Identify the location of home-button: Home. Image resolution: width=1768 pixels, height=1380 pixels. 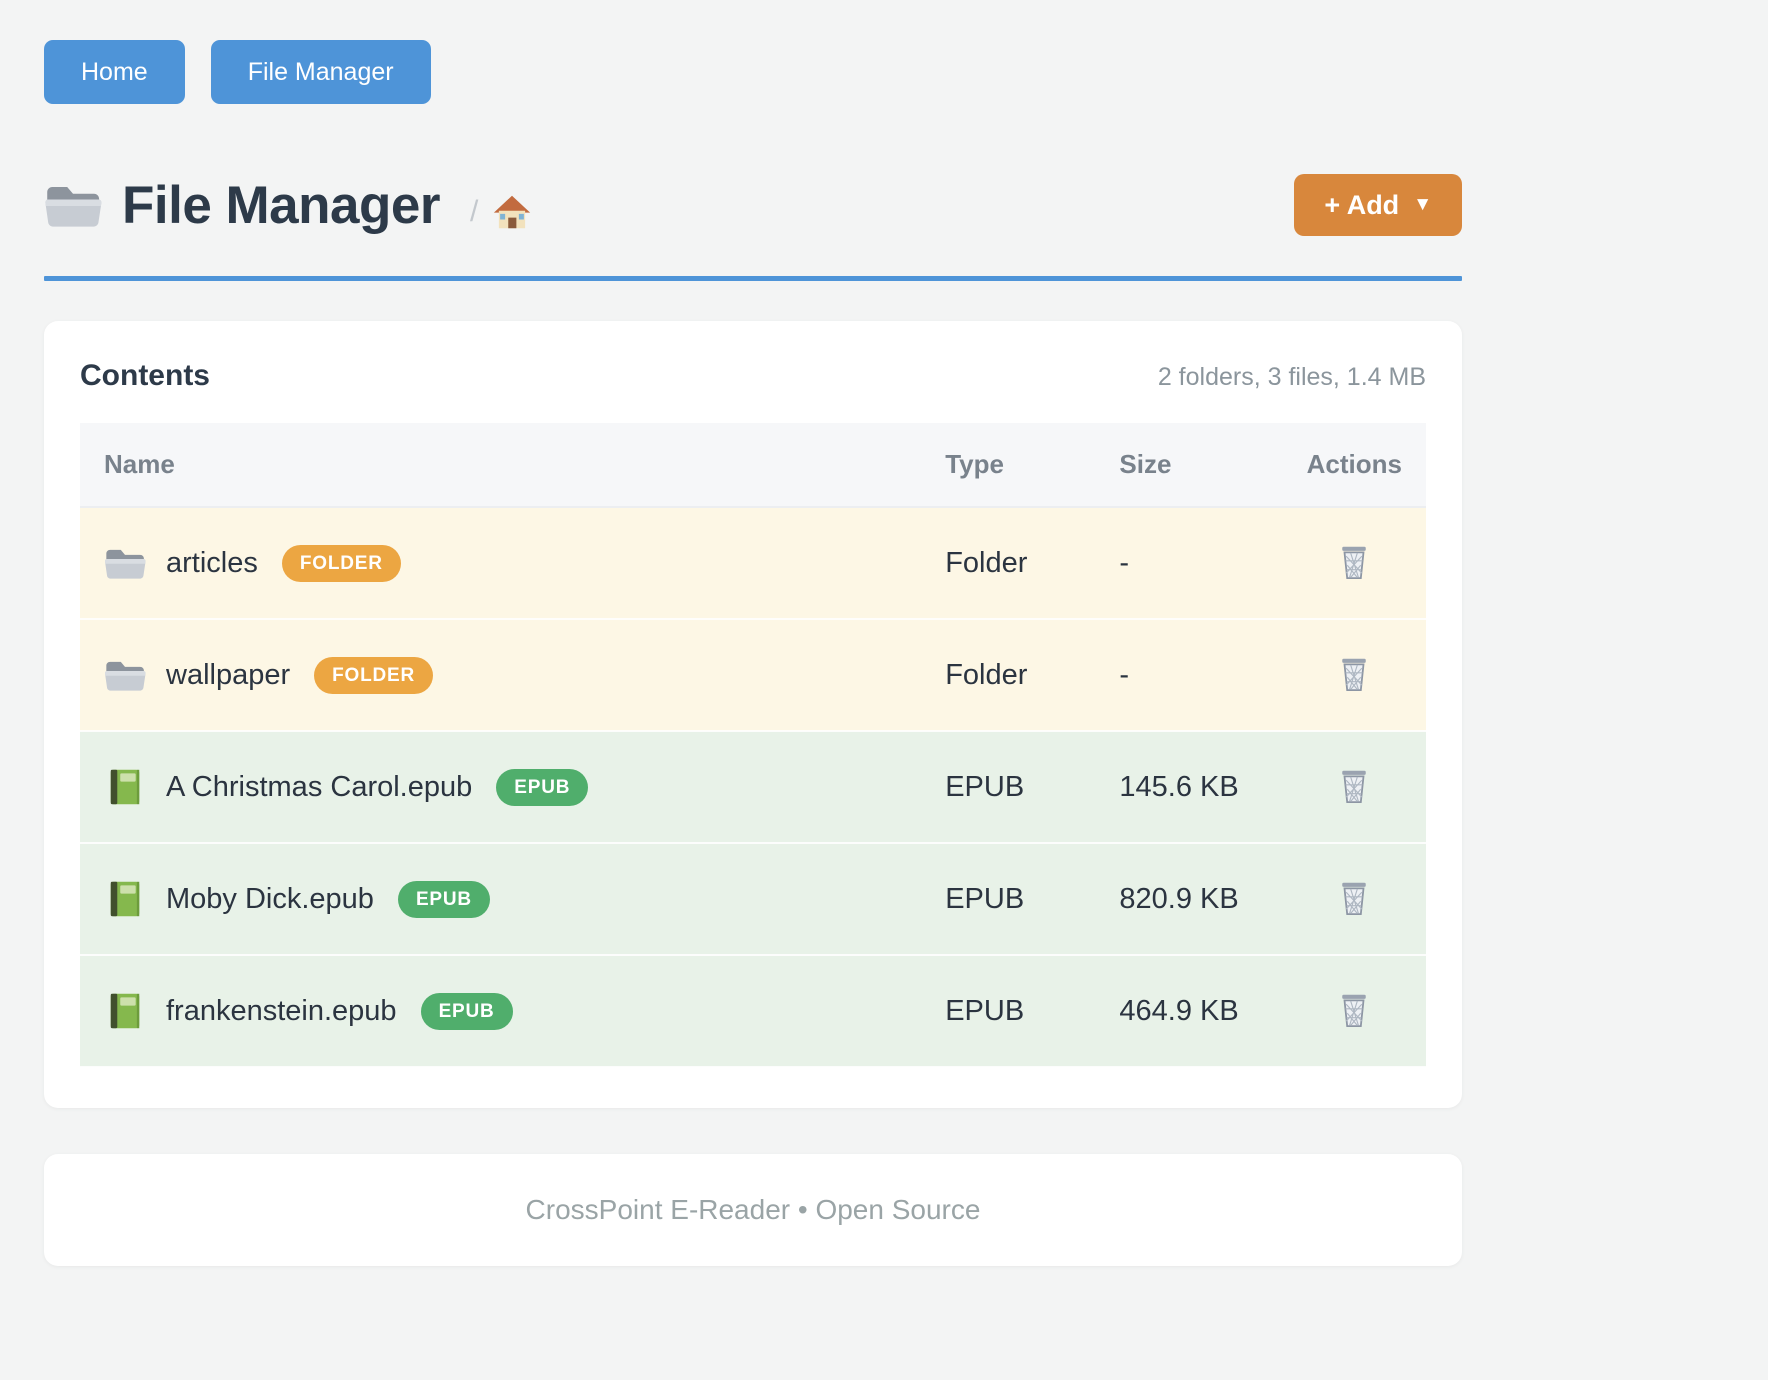
(114, 72).